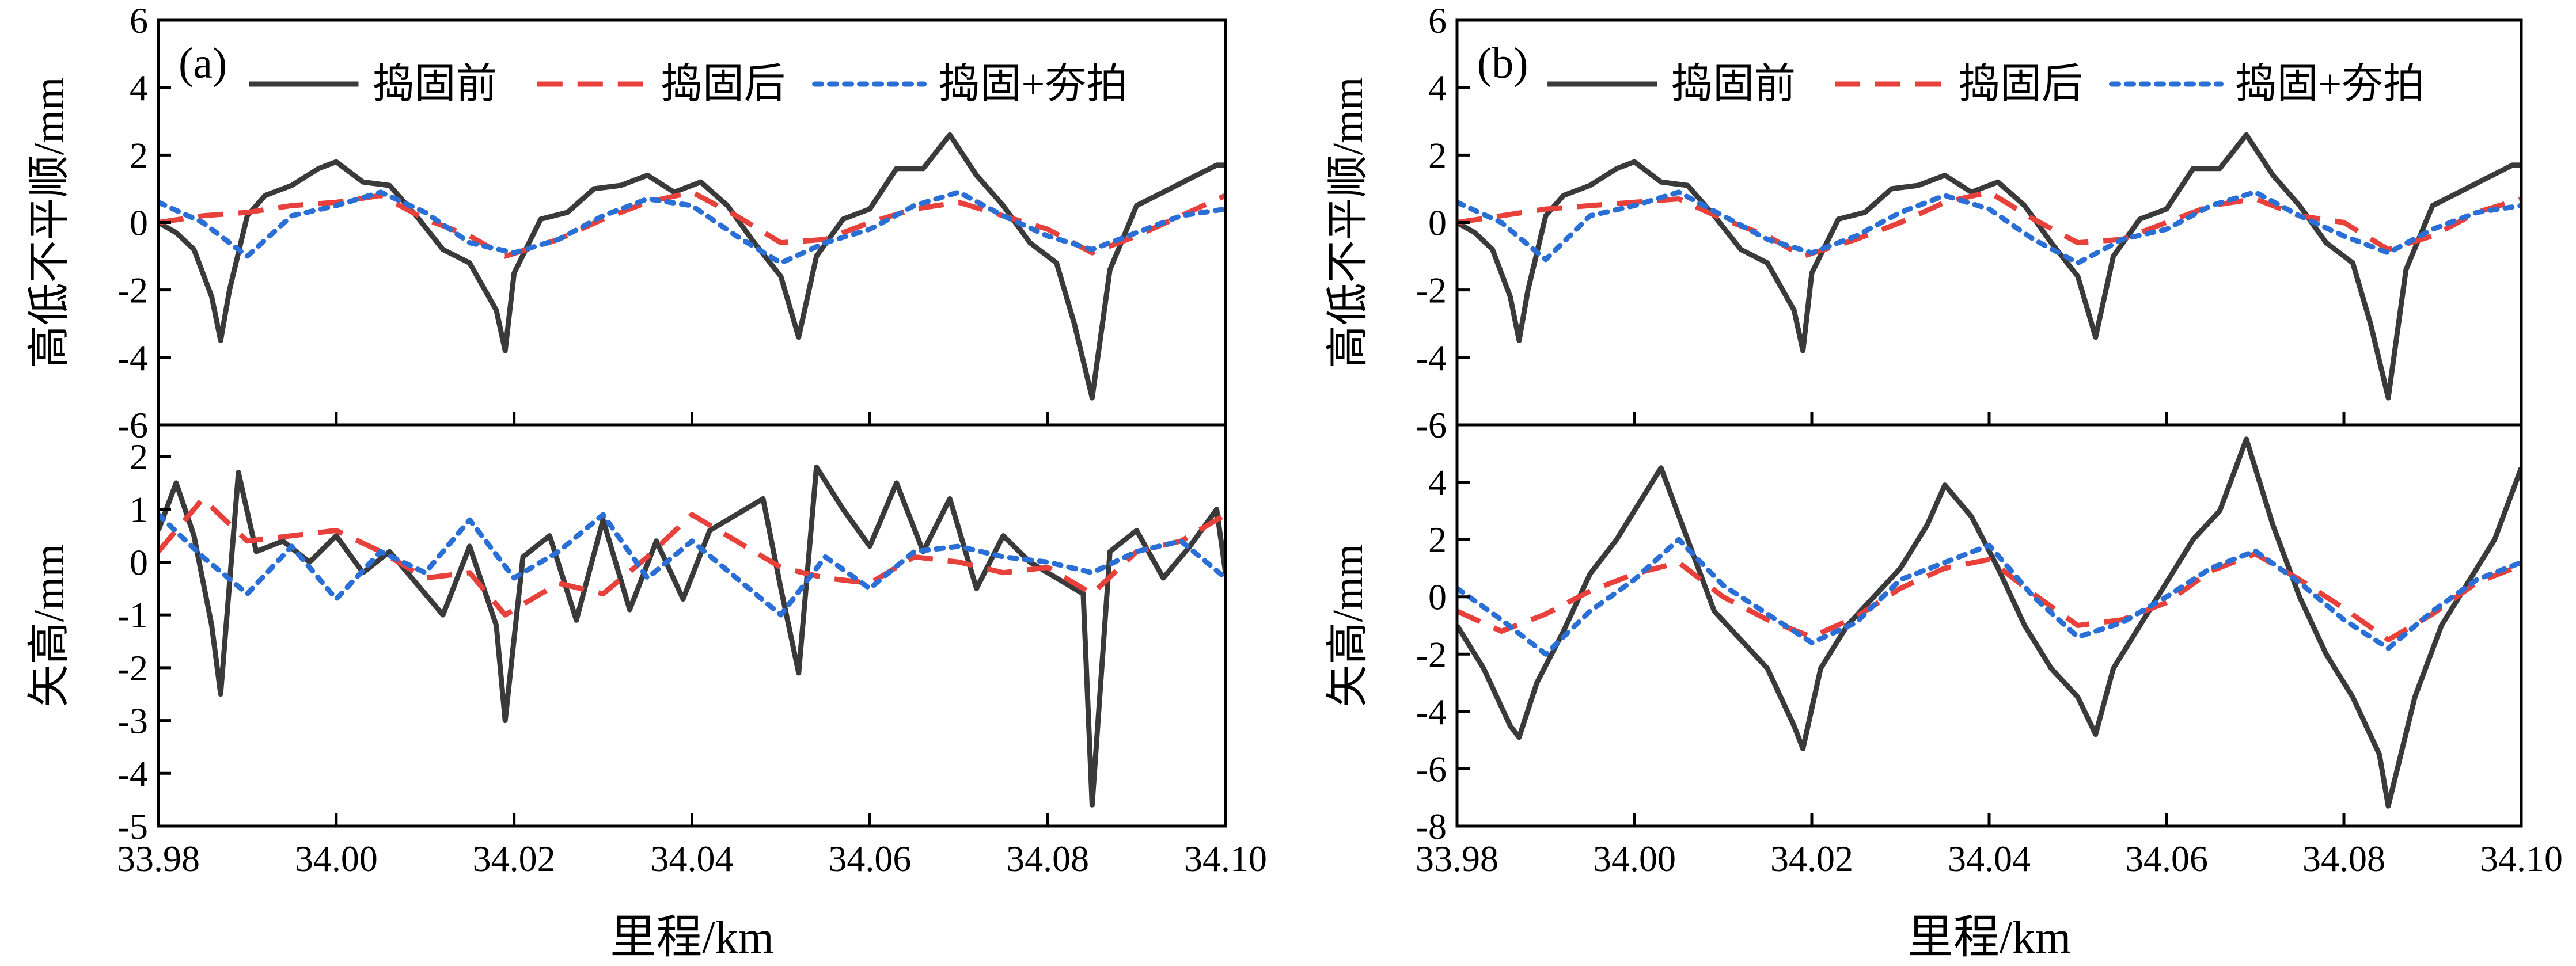  What do you see at coordinates (1502, 63) in the screenshot?
I see `panel-label: (b)` at bounding box center [1502, 63].